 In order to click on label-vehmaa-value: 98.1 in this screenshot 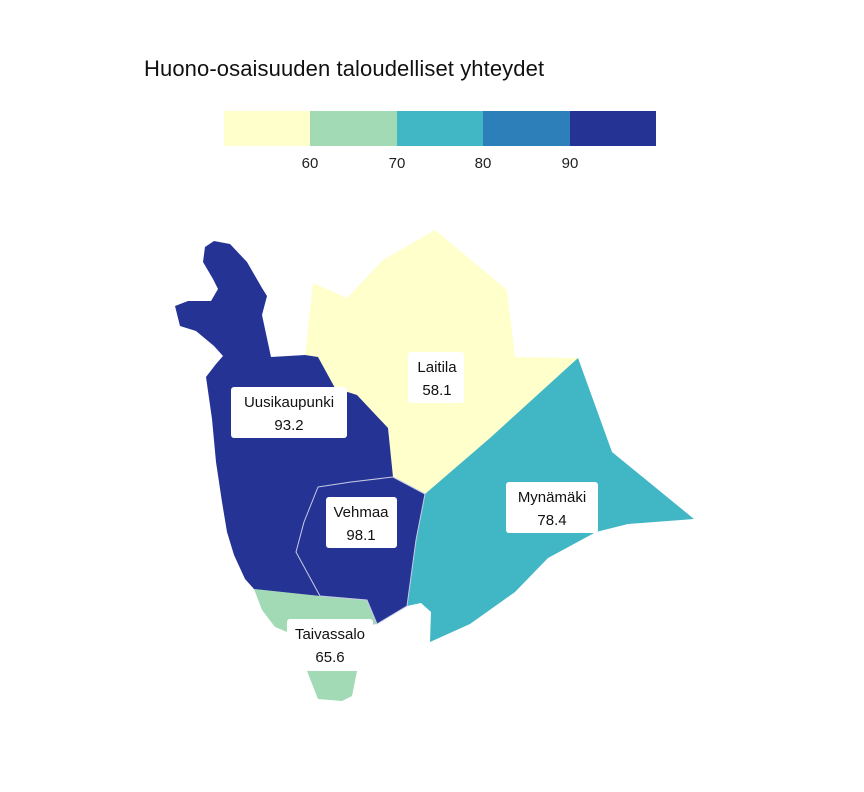, I will do `click(360, 535)`.